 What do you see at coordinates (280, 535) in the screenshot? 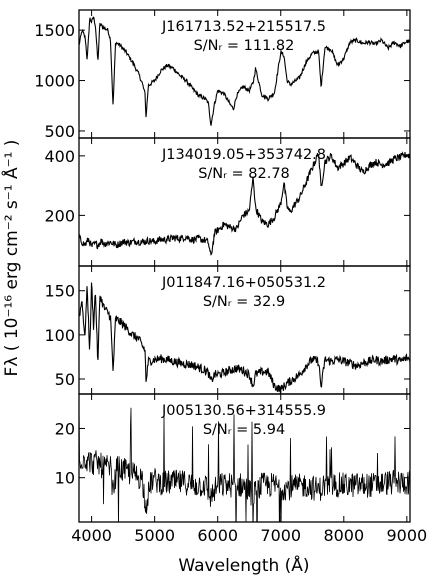
I see `x-tick-label: 7000` at bounding box center [280, 535].